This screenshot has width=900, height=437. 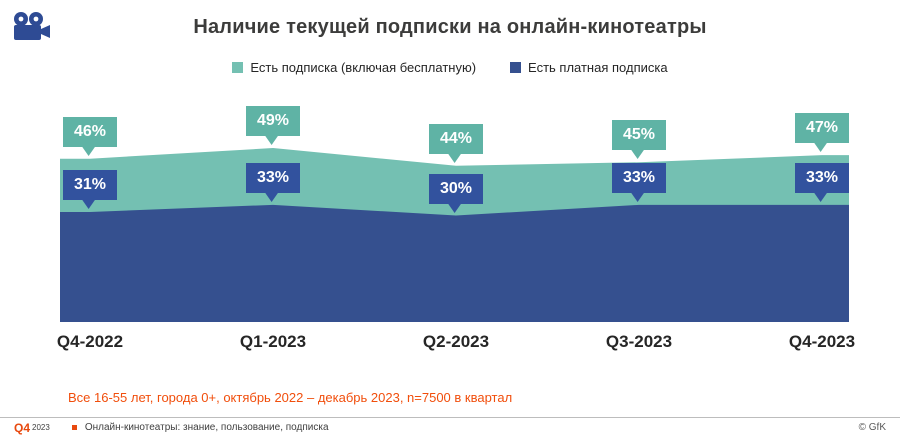 I want to click on data-label-value: 30%, so click(x=456, y=188).